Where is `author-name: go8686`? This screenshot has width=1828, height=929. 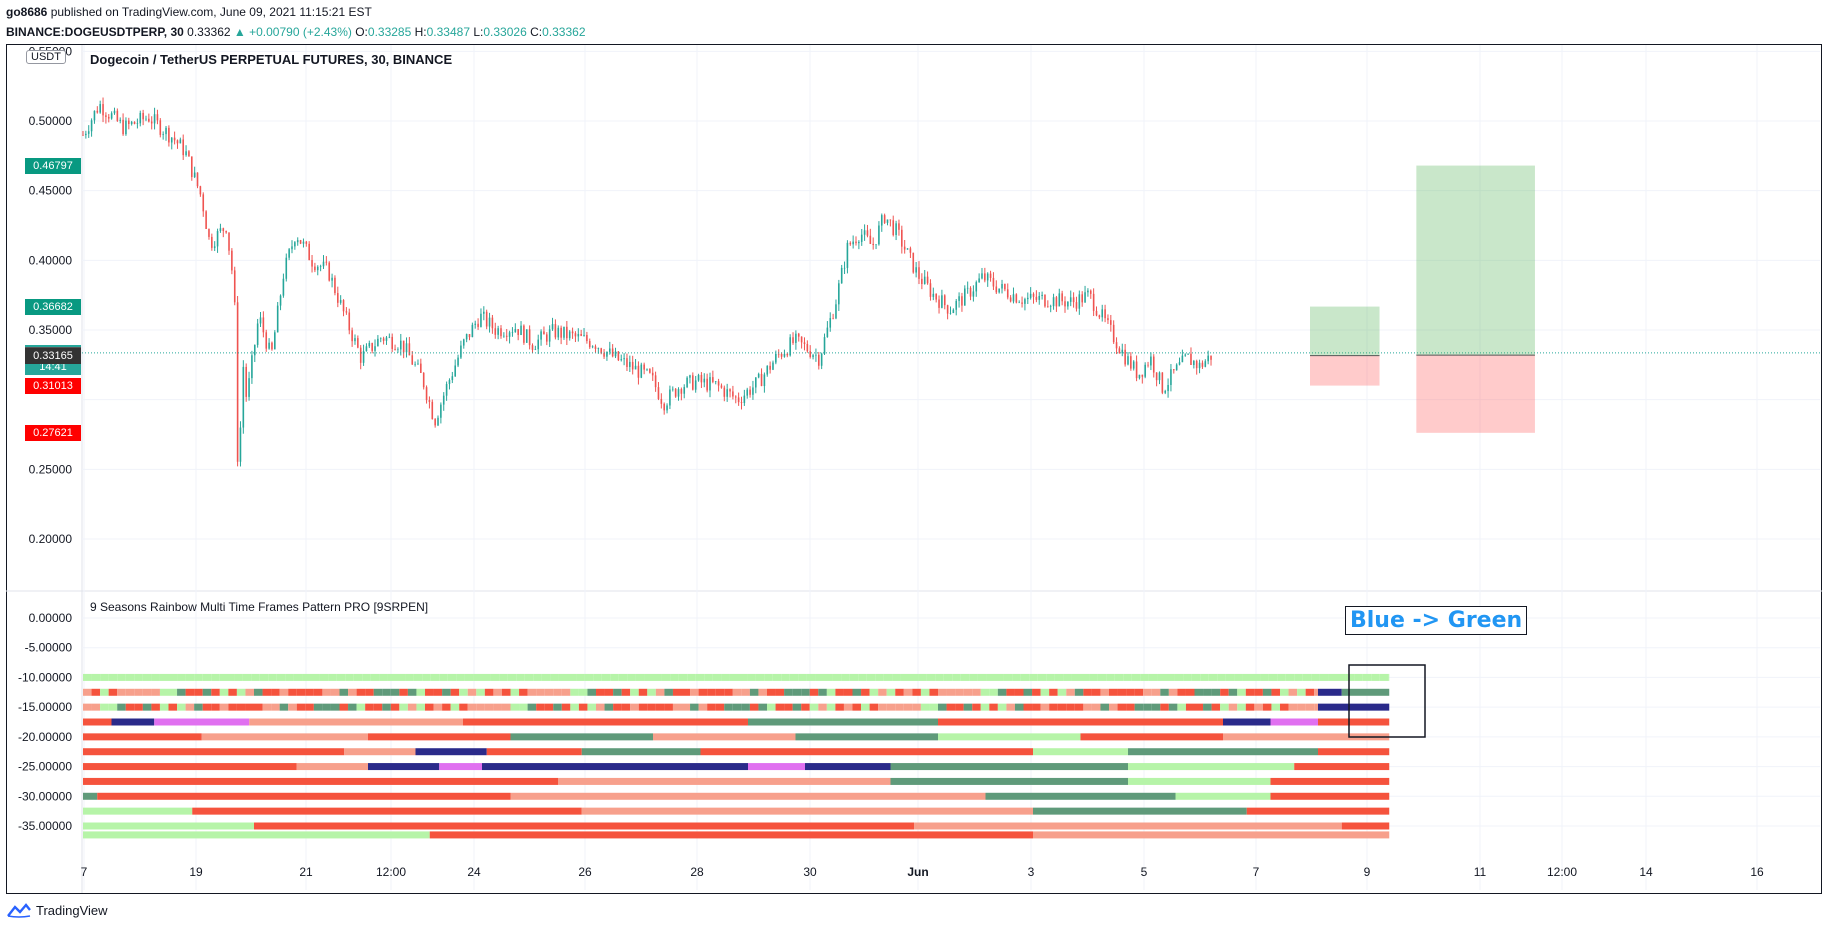
author-name: go8686 is located at coordinates (27, 12).